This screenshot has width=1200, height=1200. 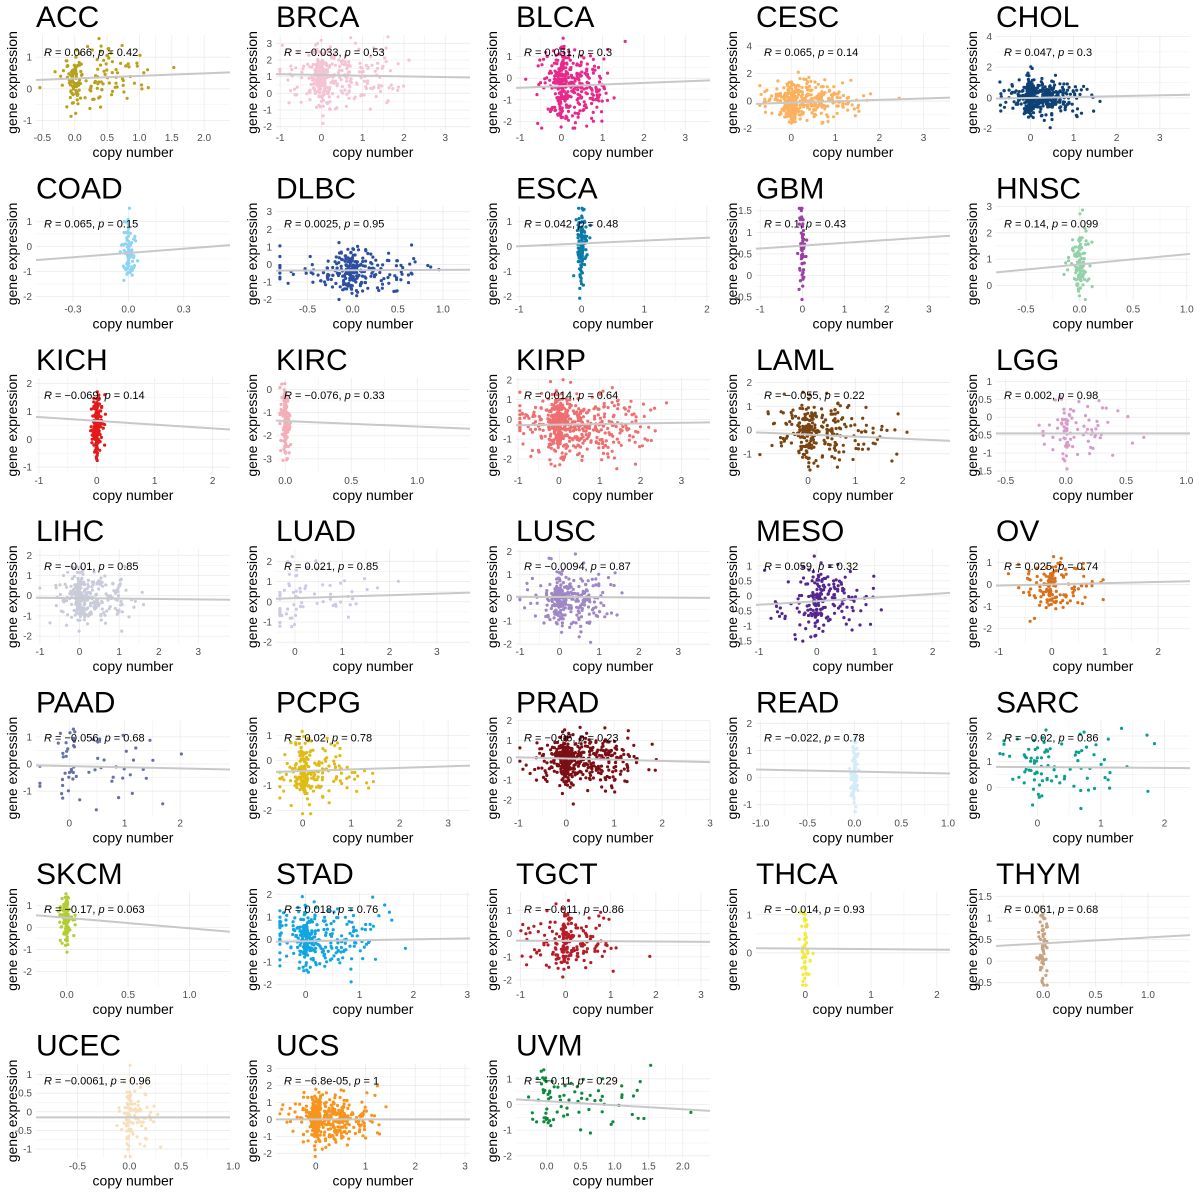 What do you see at coordinates (1038, 188) in the screenshot?
I see `panel-title: HNSC` at bounding box center [1038, 188].